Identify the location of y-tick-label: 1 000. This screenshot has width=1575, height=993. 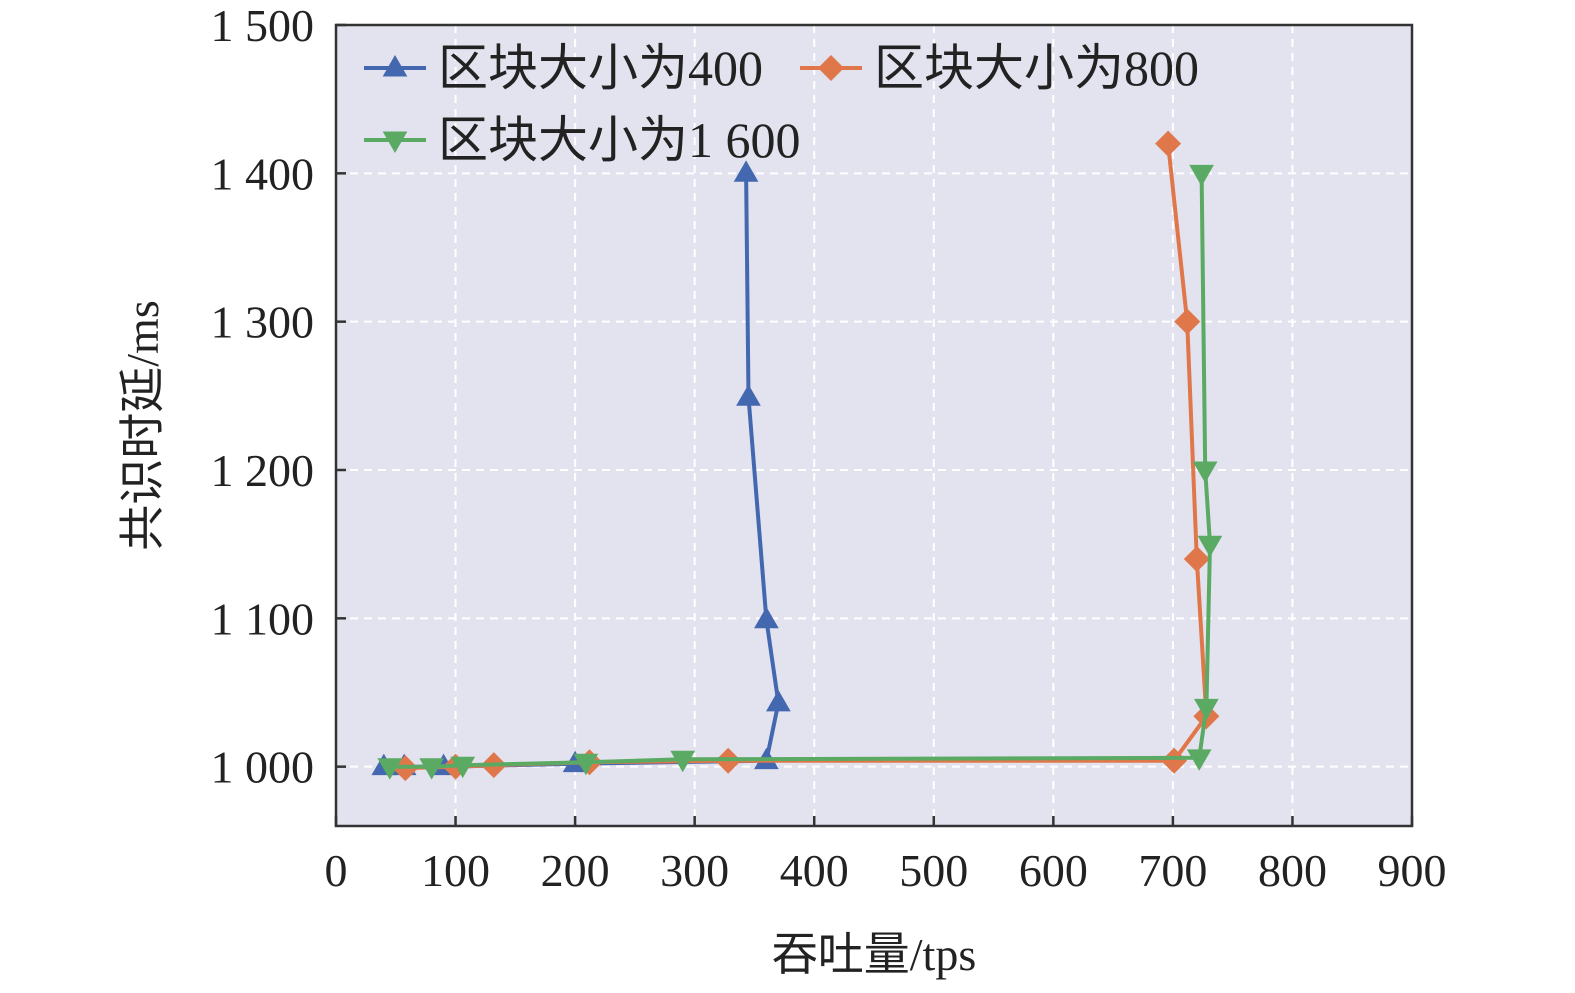
(263, 767).